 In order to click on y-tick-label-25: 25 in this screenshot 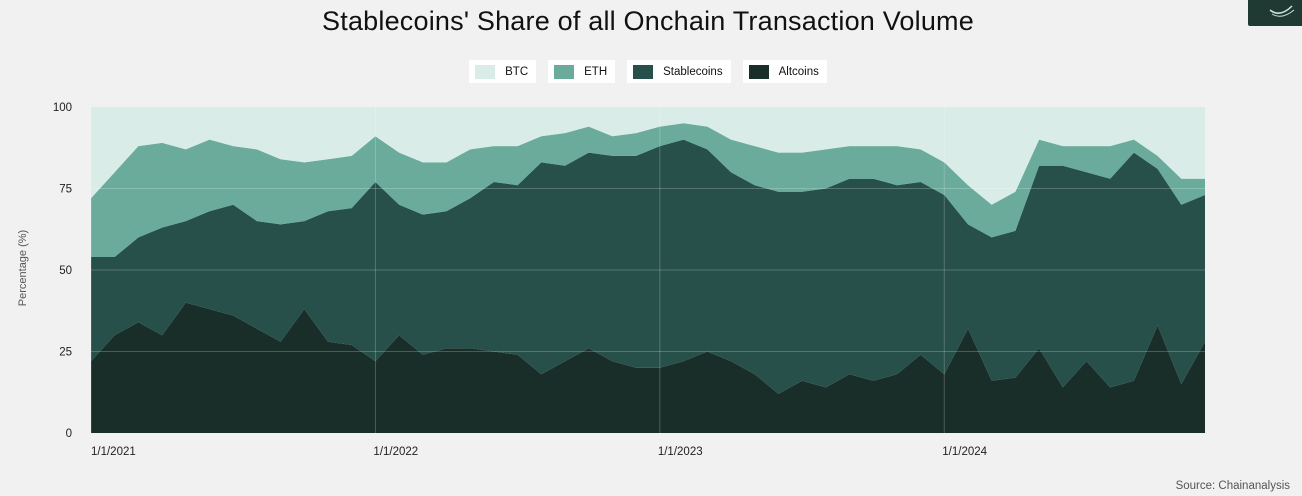, I will do `click(65, 353)`.